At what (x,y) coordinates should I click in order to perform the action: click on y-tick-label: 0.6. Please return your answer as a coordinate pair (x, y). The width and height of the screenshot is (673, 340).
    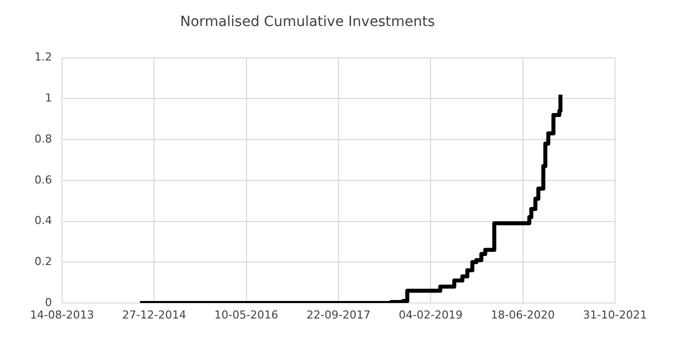
    Looking at the image, I should click on (43, 179).